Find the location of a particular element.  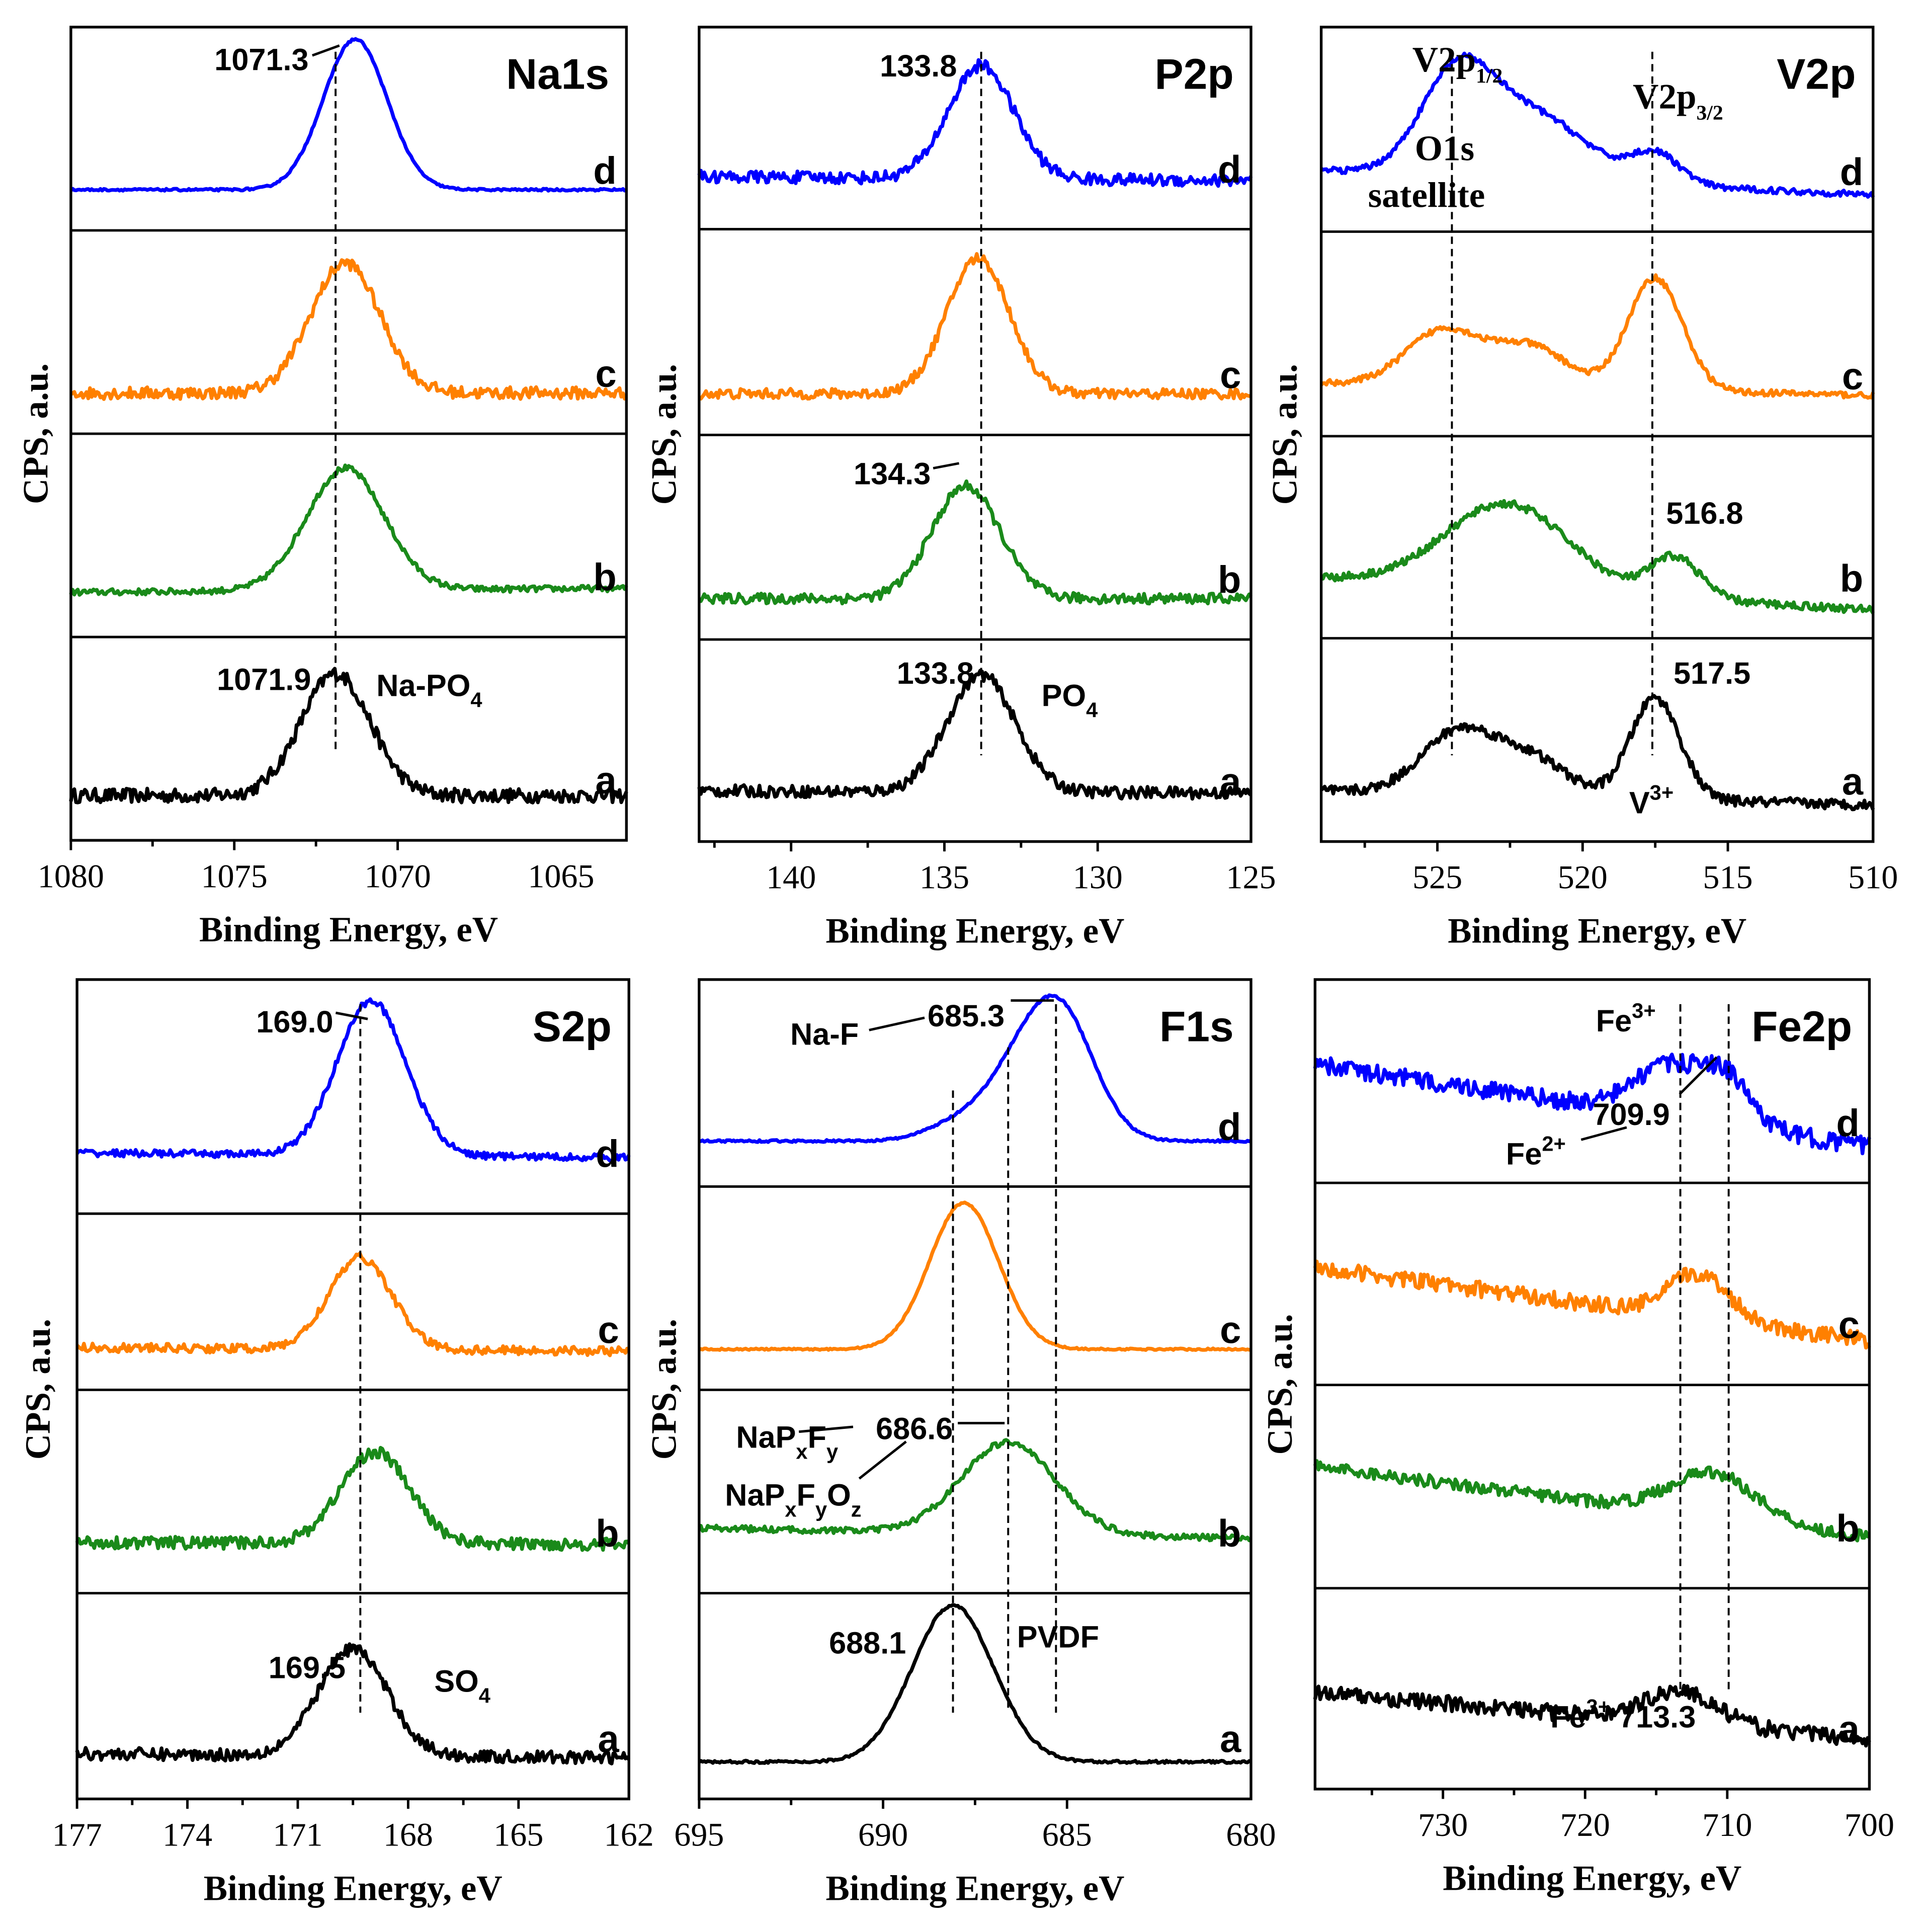

peak-annotation: V2p3/2 is located at coordinates (1678, 101).